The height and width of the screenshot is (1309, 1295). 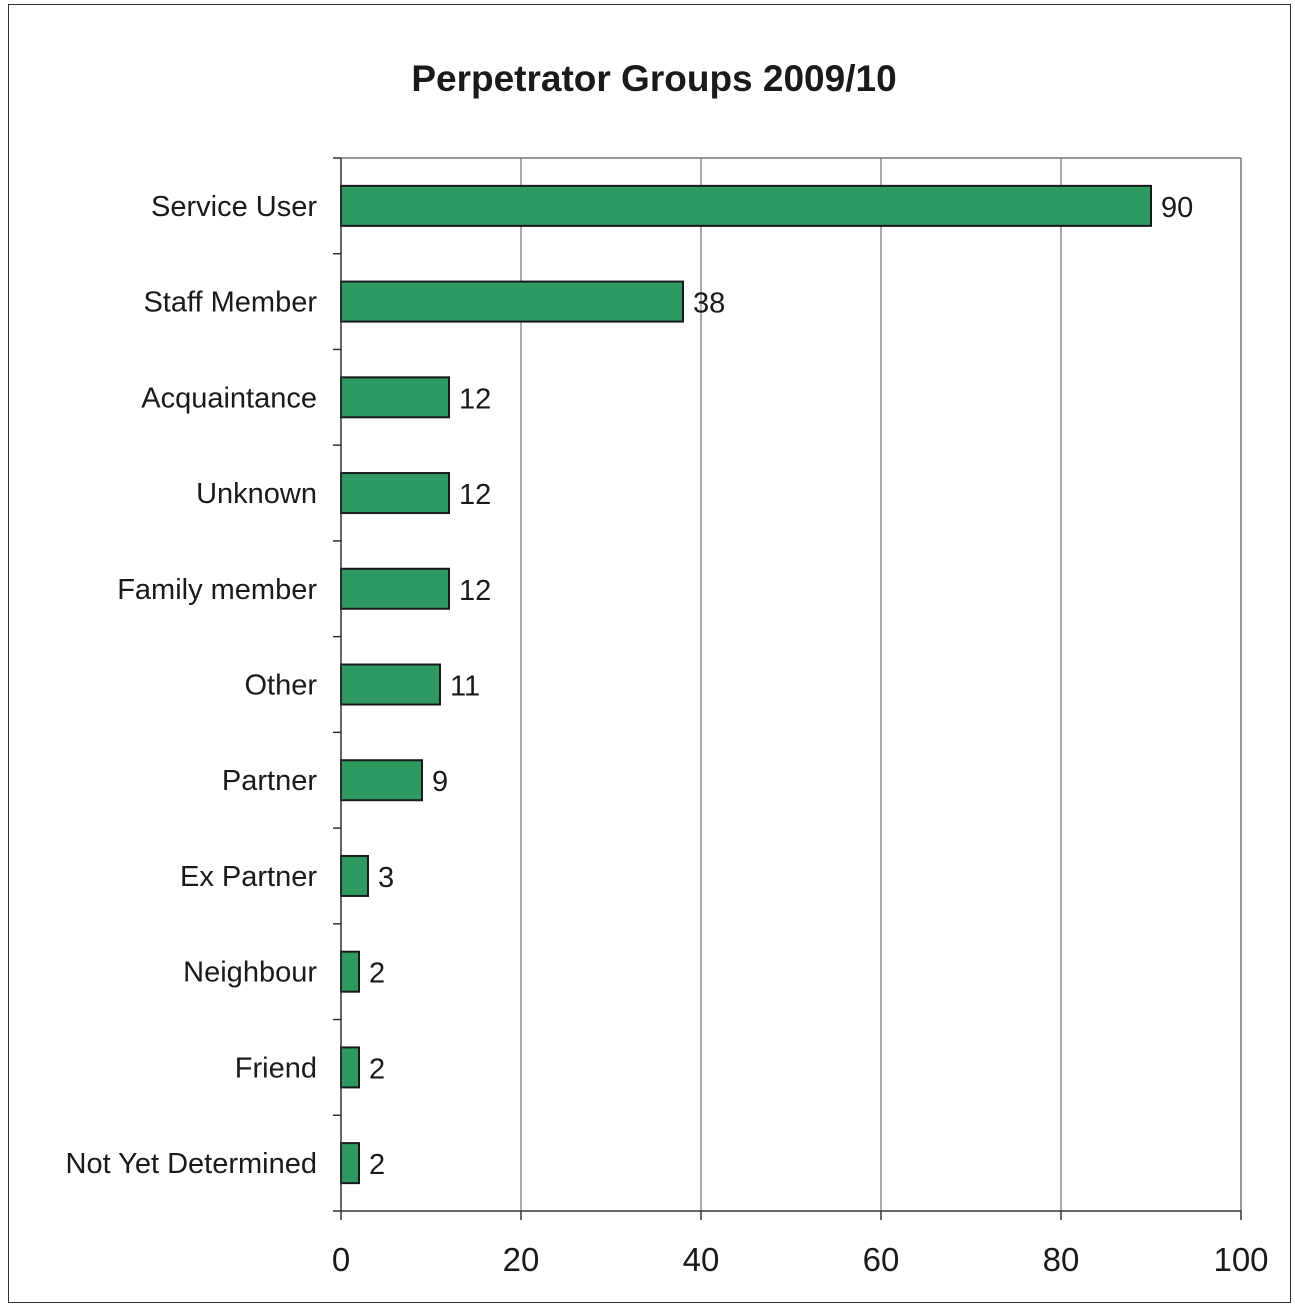 What do you see at coordinates (234, 207) in the screenshot?
I see `category-label: Service User` at bounding box center [234, 207].